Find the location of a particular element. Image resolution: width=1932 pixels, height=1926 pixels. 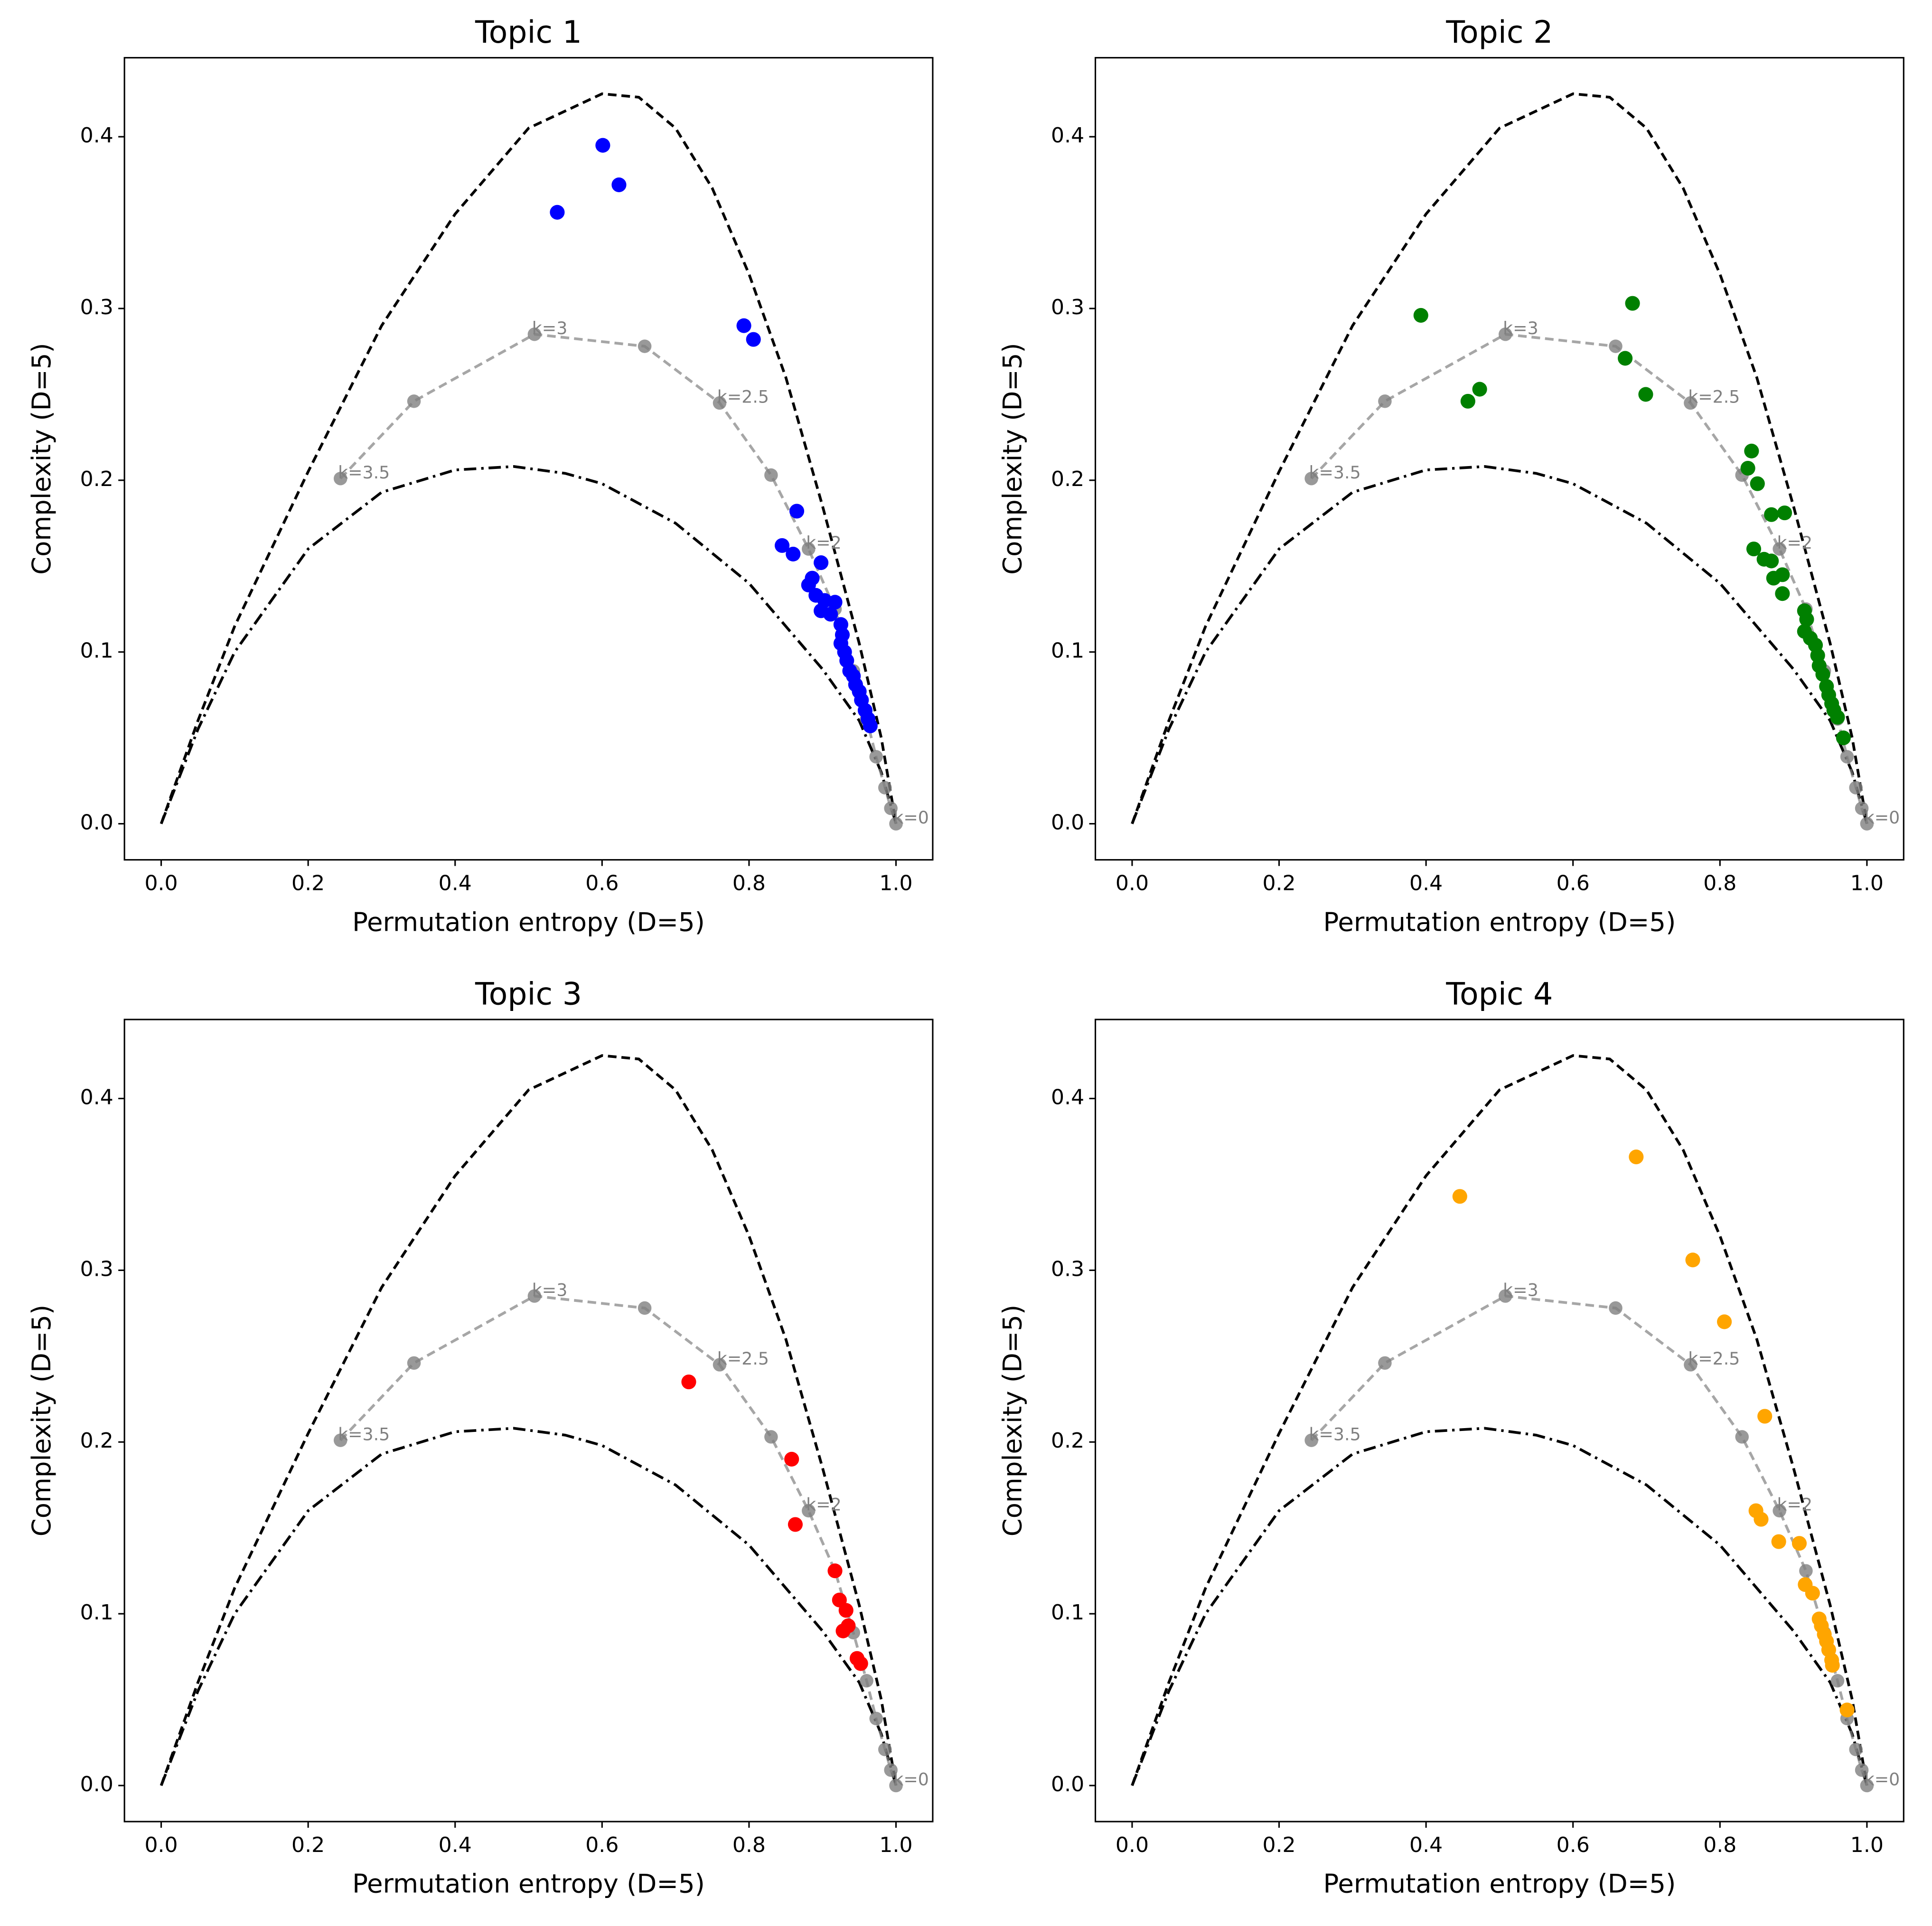

x-tick-label: 0.4 is located at coordinates (1426, 883).